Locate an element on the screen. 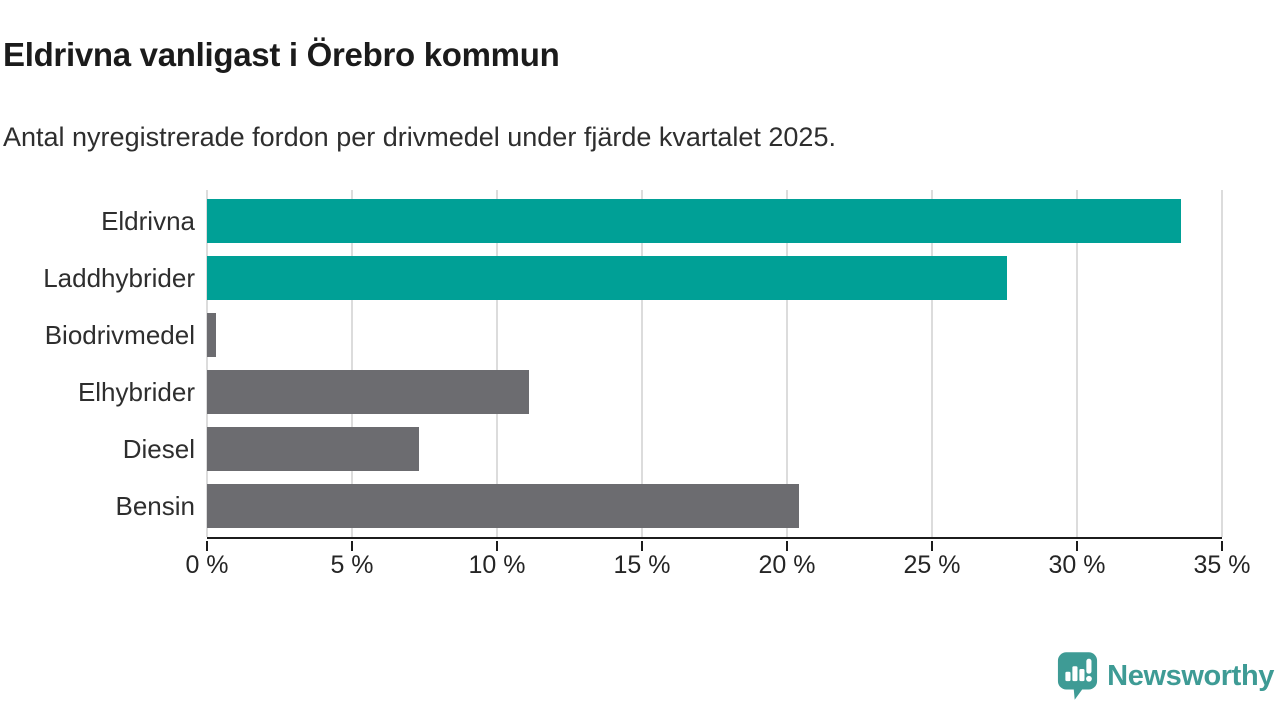 The image size is (1280, 720). x-tick-label-35: 35 % is located at coordinates (1222, 565).